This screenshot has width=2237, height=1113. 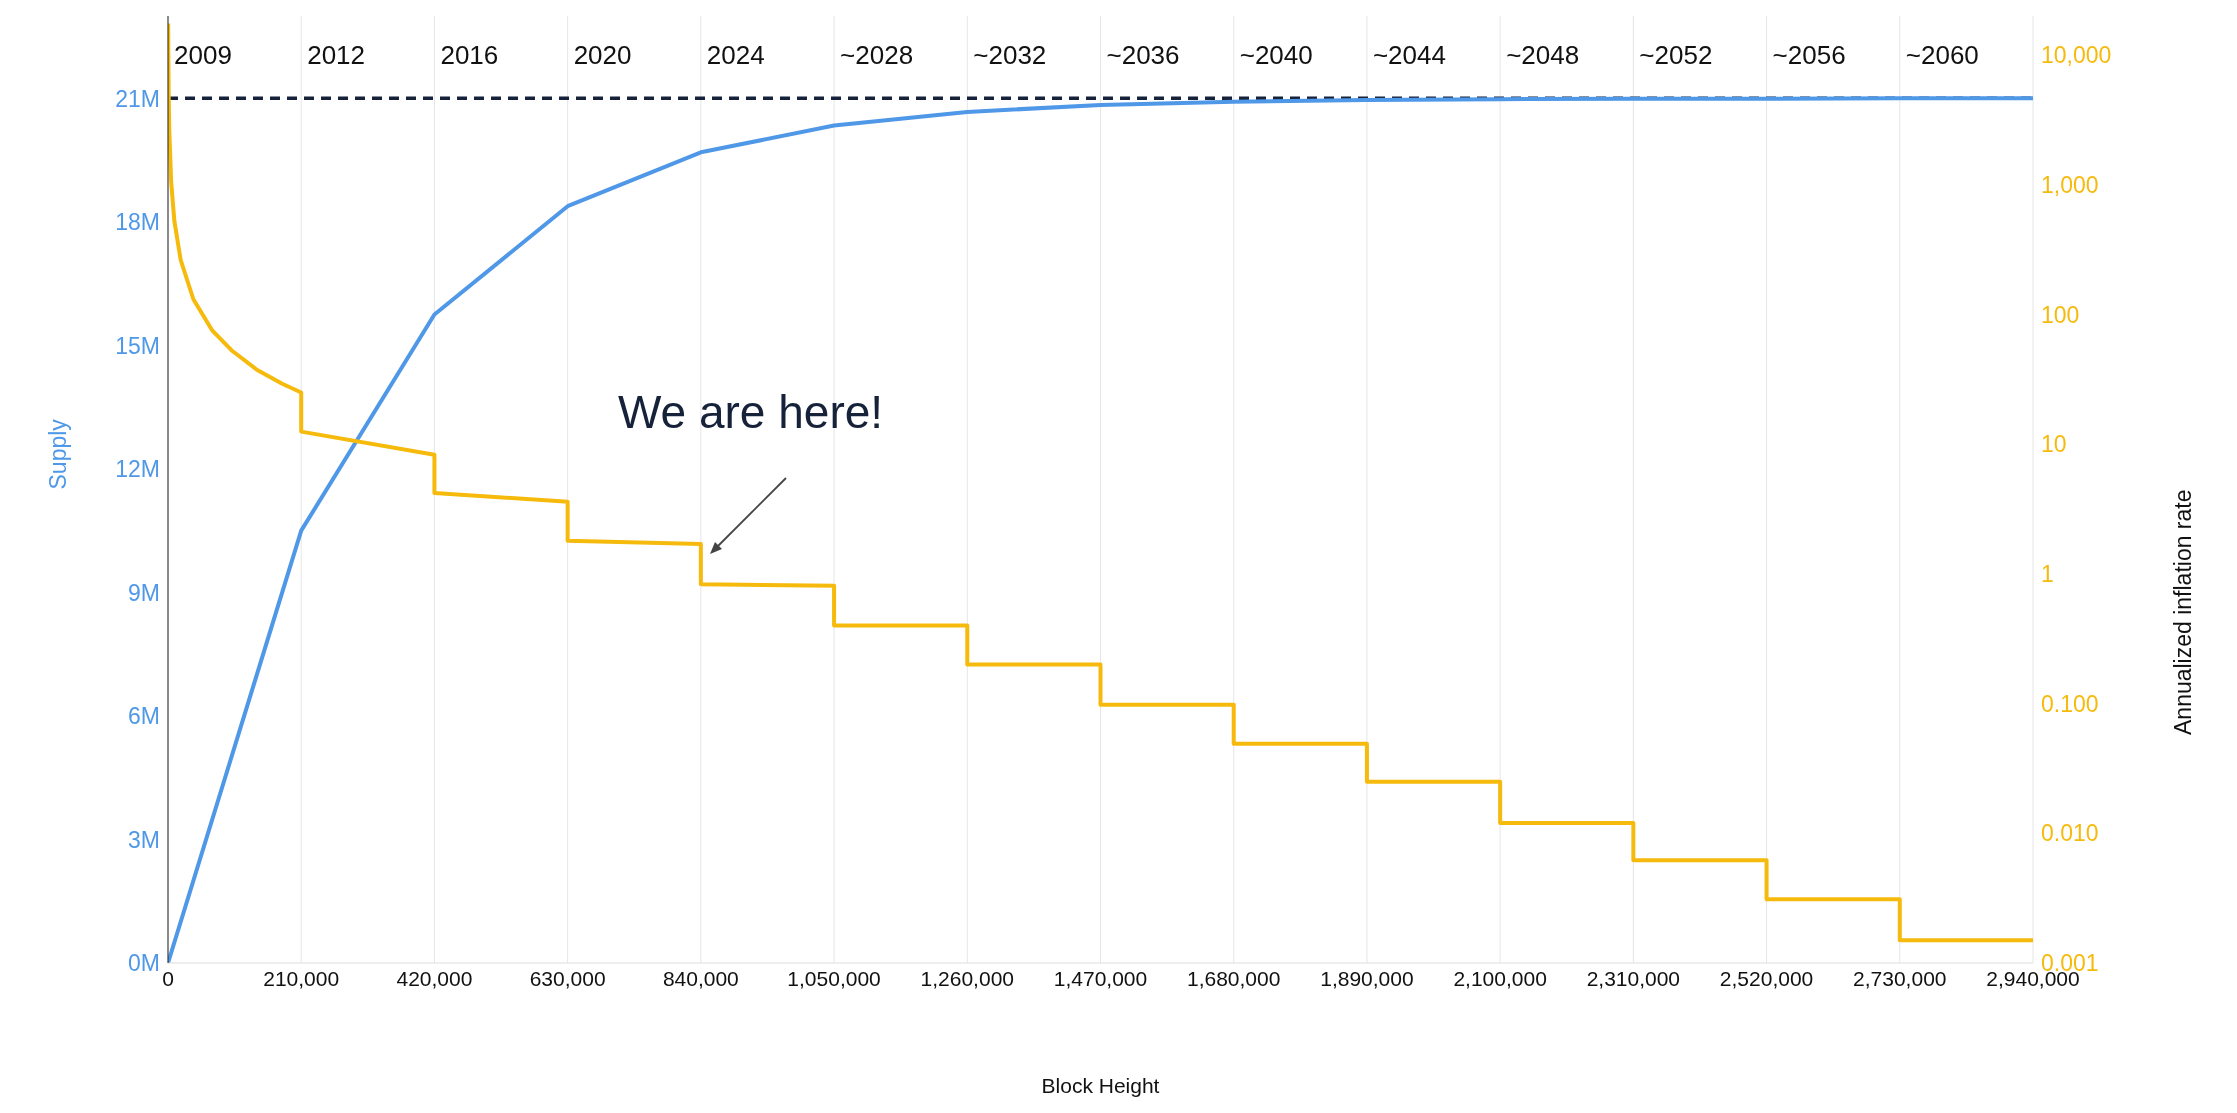 What do you see at coordinates (137, 345) in the screenshot?
I see `y-tick-label: 15M` at bounding box center [137, 345].